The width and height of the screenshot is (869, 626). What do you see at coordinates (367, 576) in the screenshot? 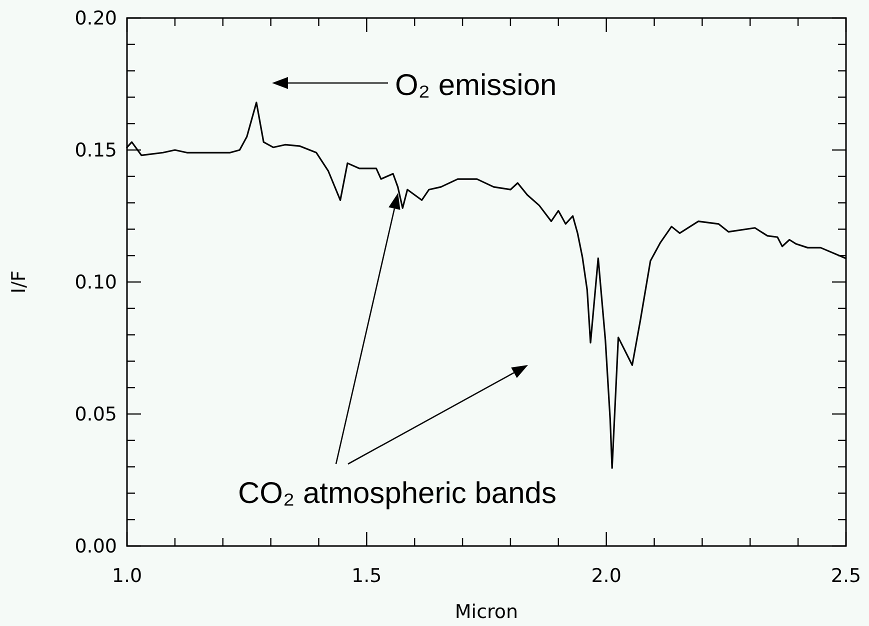
I see `x-tick-label: 1.5` at bounding box center [367, 576].